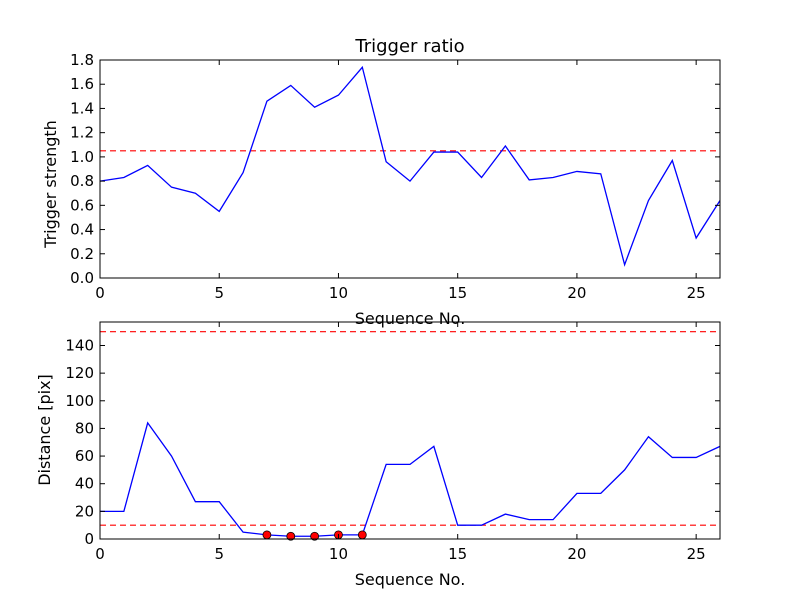 This screenshot has width=800, height=600. I want to click on y-tick-label: 40, so click(84, 484).